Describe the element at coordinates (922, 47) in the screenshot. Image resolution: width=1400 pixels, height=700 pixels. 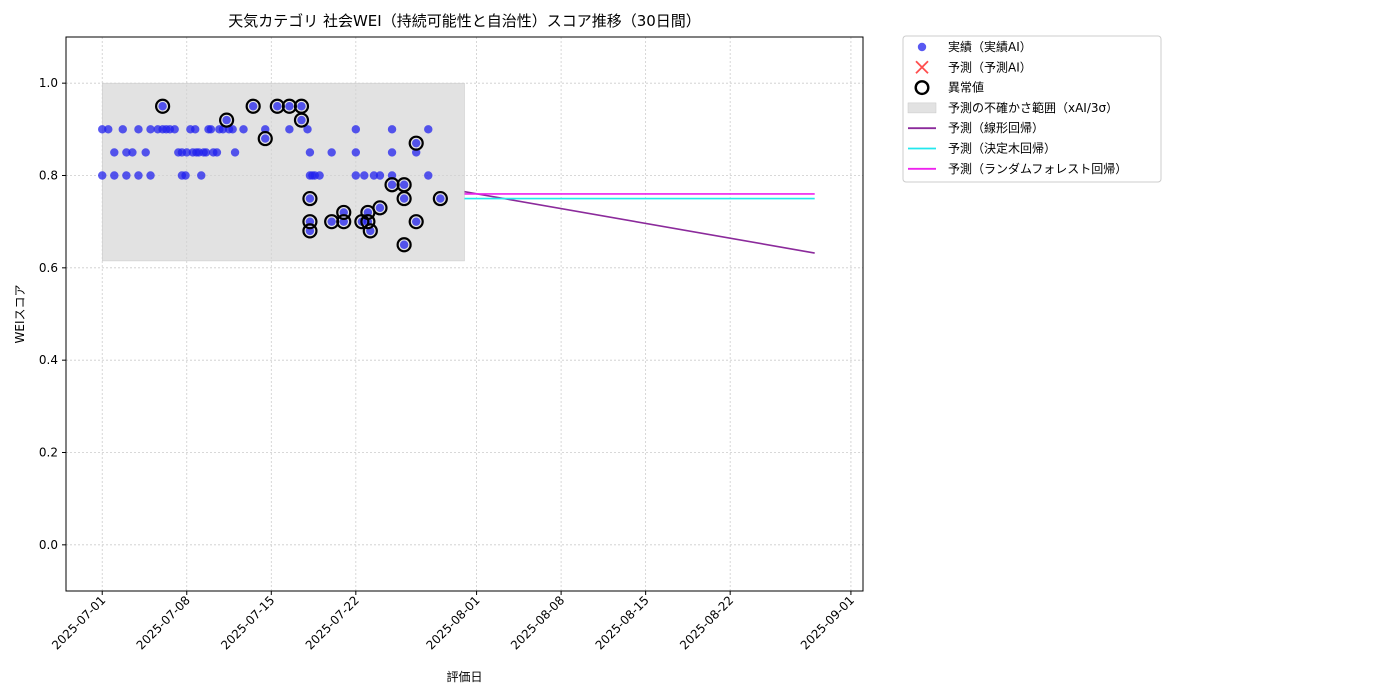
I see `legend-marker-actual` at that location.